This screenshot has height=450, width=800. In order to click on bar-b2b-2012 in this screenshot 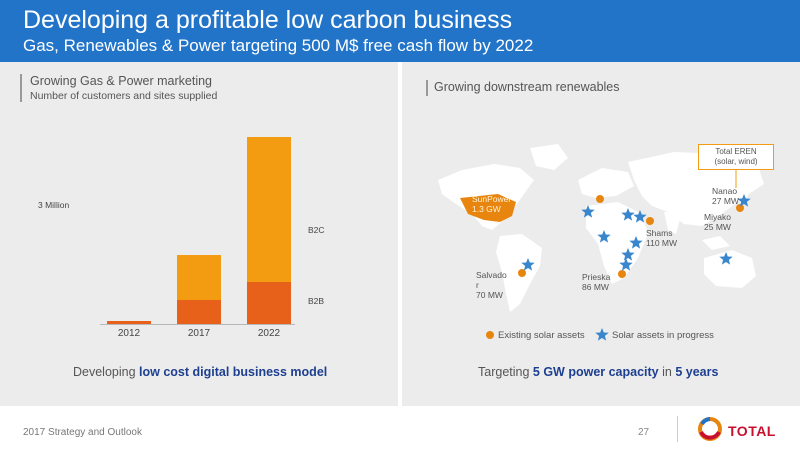, I will do `click(129, 322)`.